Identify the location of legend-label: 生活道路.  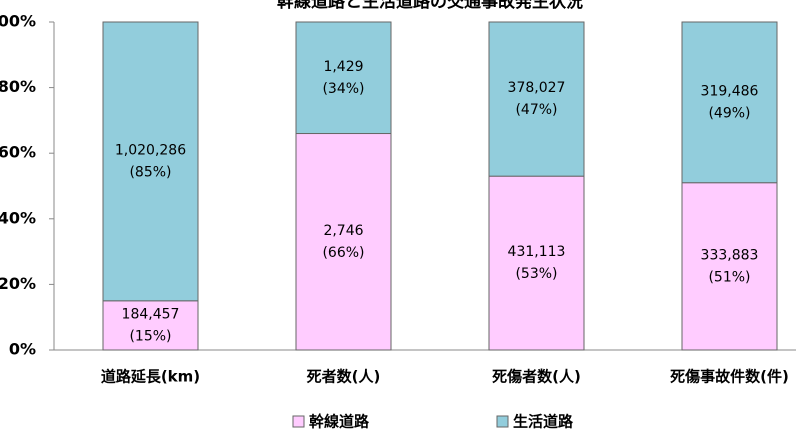
(543, 422).